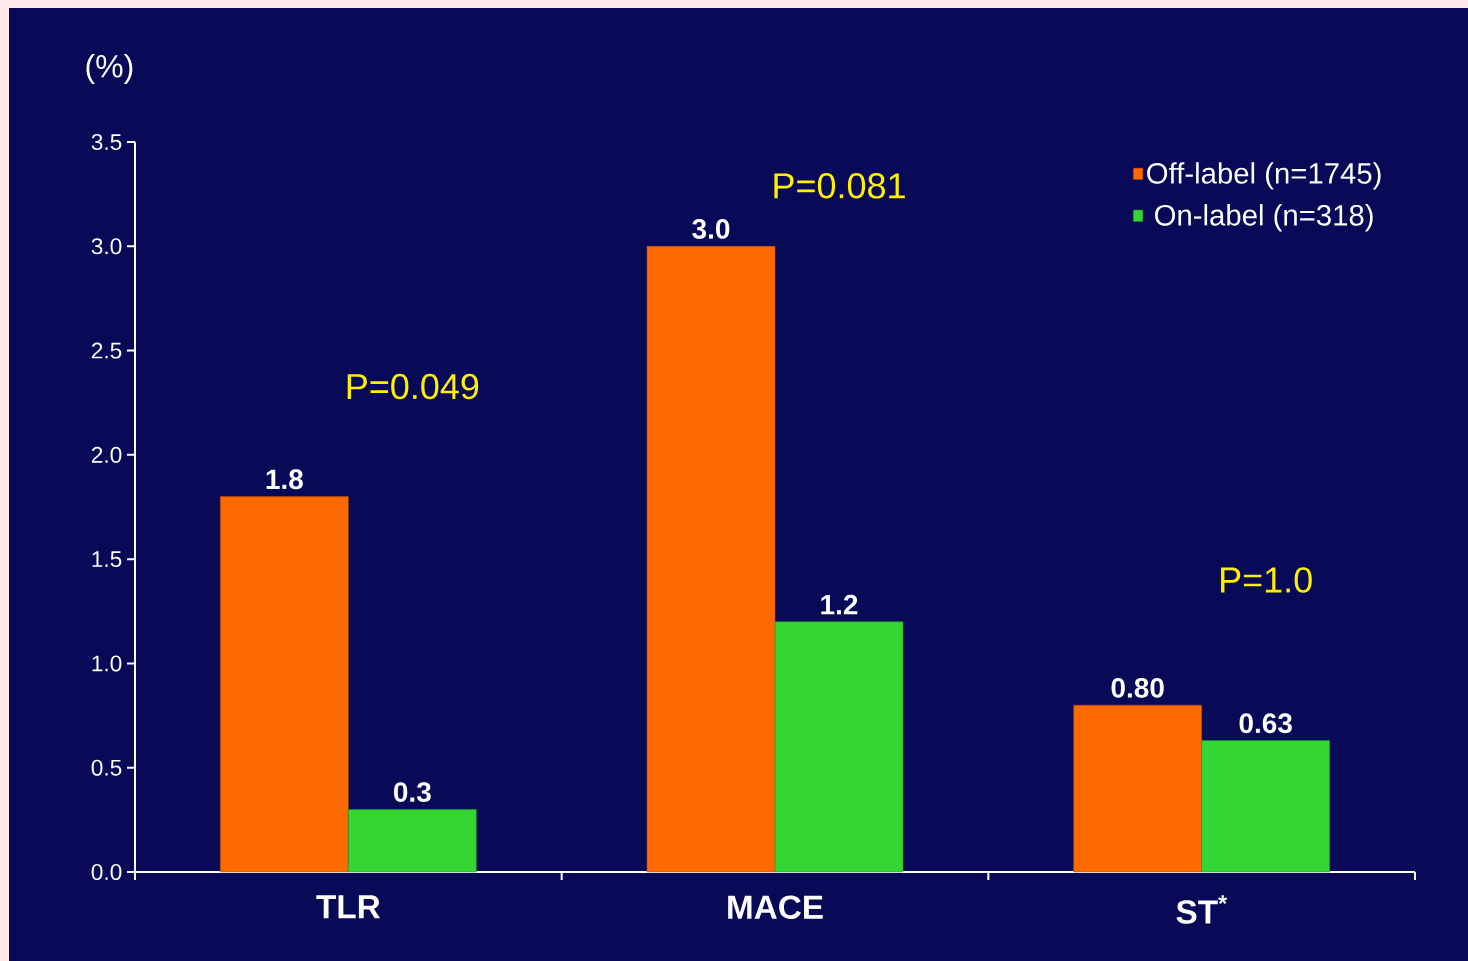 This screenshot has width=1468, height=961. I want to click on data-label: 0.63, so click(1265, 723).